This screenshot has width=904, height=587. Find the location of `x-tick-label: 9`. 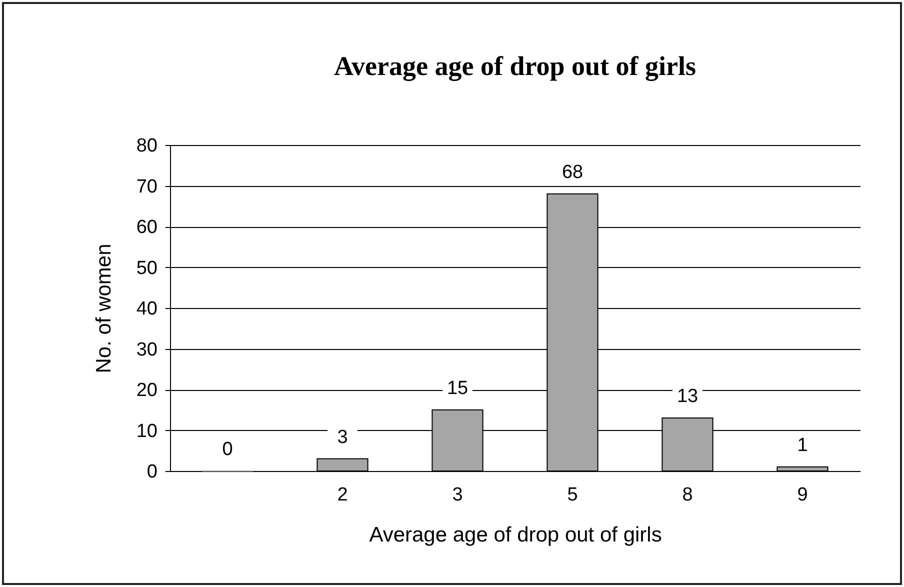

x-tick-label: 9 is located at coordinates (802, 495).